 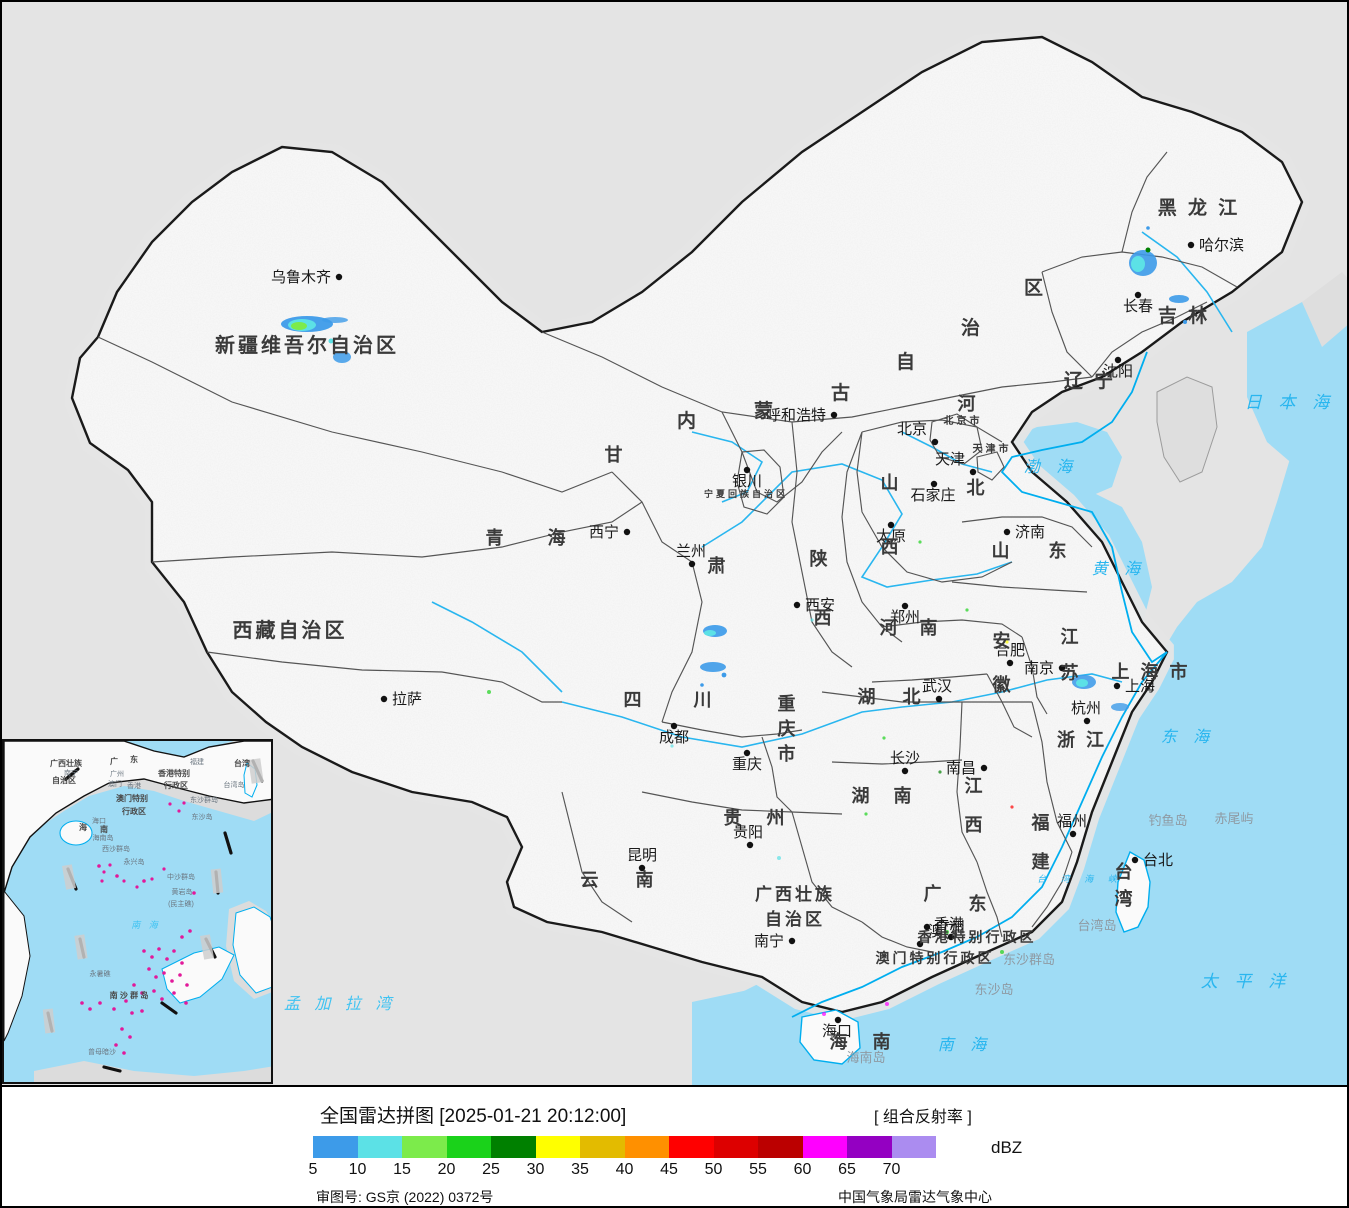 I want to click on city-marker: 西安, so click(x=814, y=605).